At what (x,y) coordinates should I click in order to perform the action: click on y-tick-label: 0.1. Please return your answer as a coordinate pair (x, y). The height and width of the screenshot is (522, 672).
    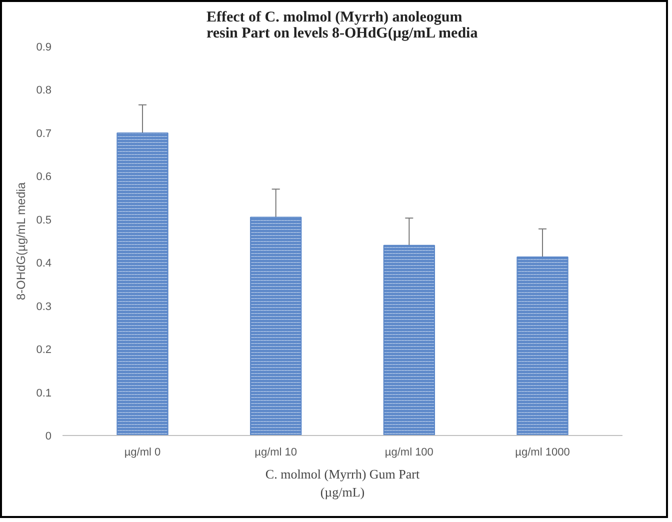
    Looking at the image, I should click on (44, 393).